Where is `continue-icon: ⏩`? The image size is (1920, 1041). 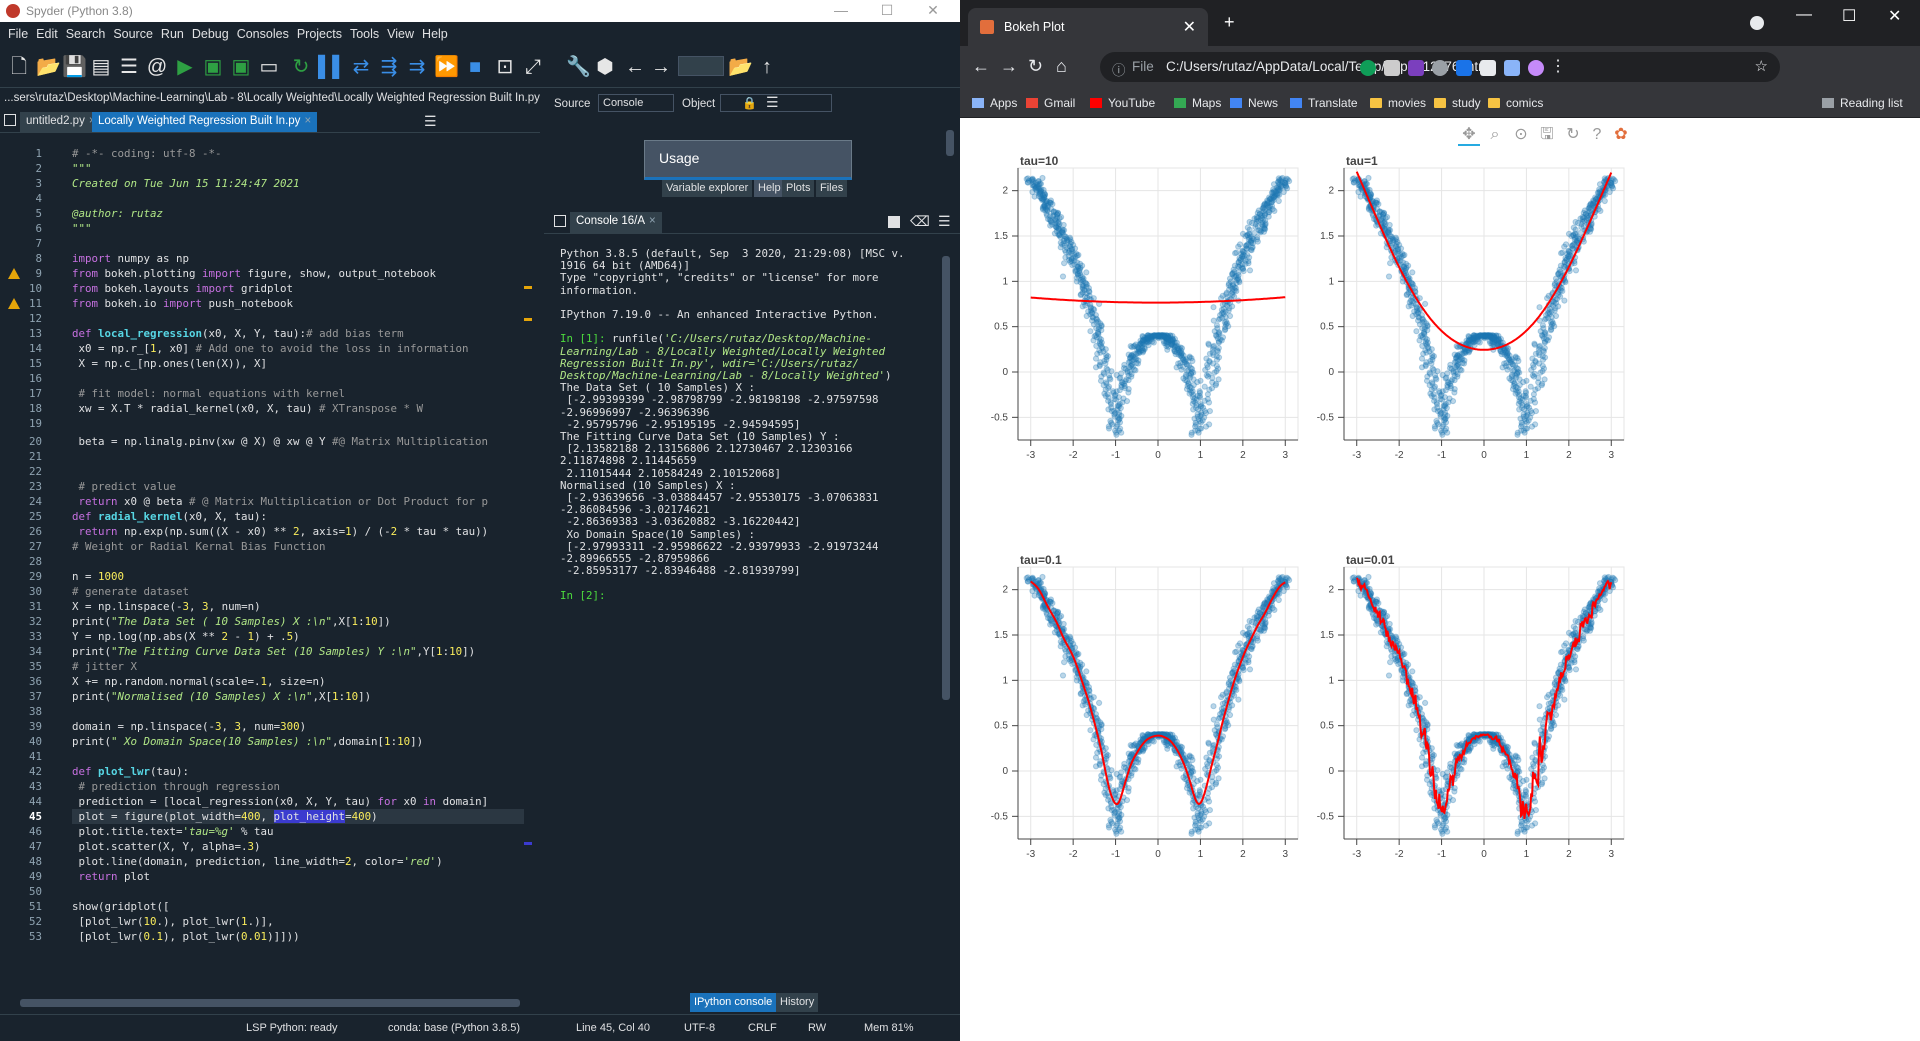
continue-icon: ⏩ is located at coordinates (446, 67).